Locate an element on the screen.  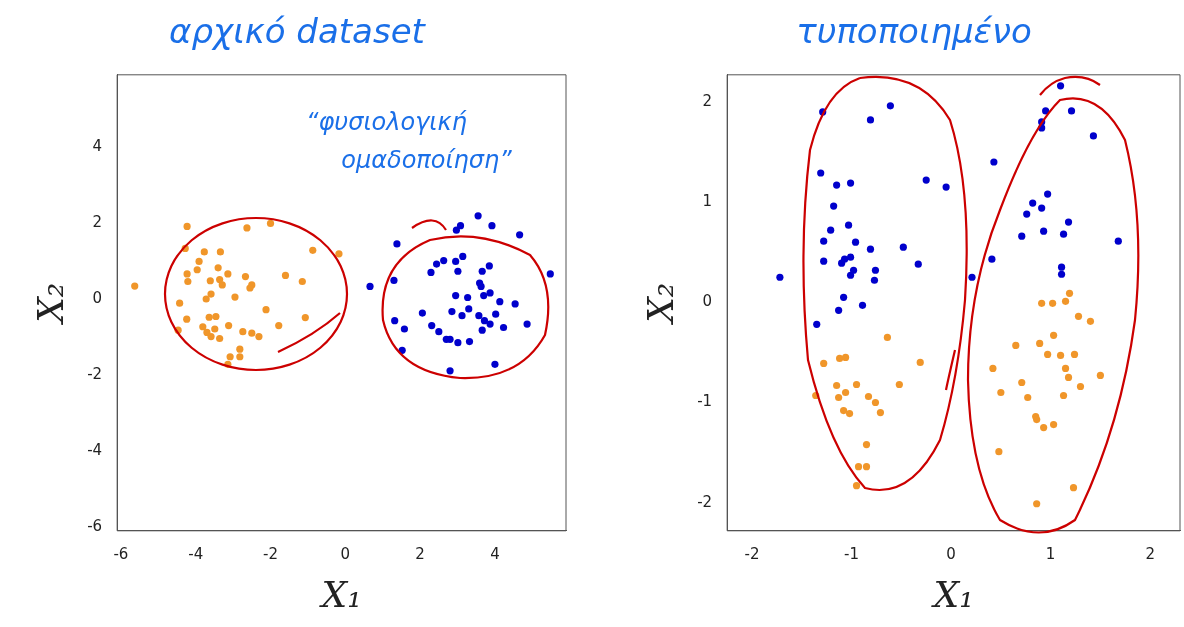
y-tick-label: -4 is located at coordinates (95, 449).